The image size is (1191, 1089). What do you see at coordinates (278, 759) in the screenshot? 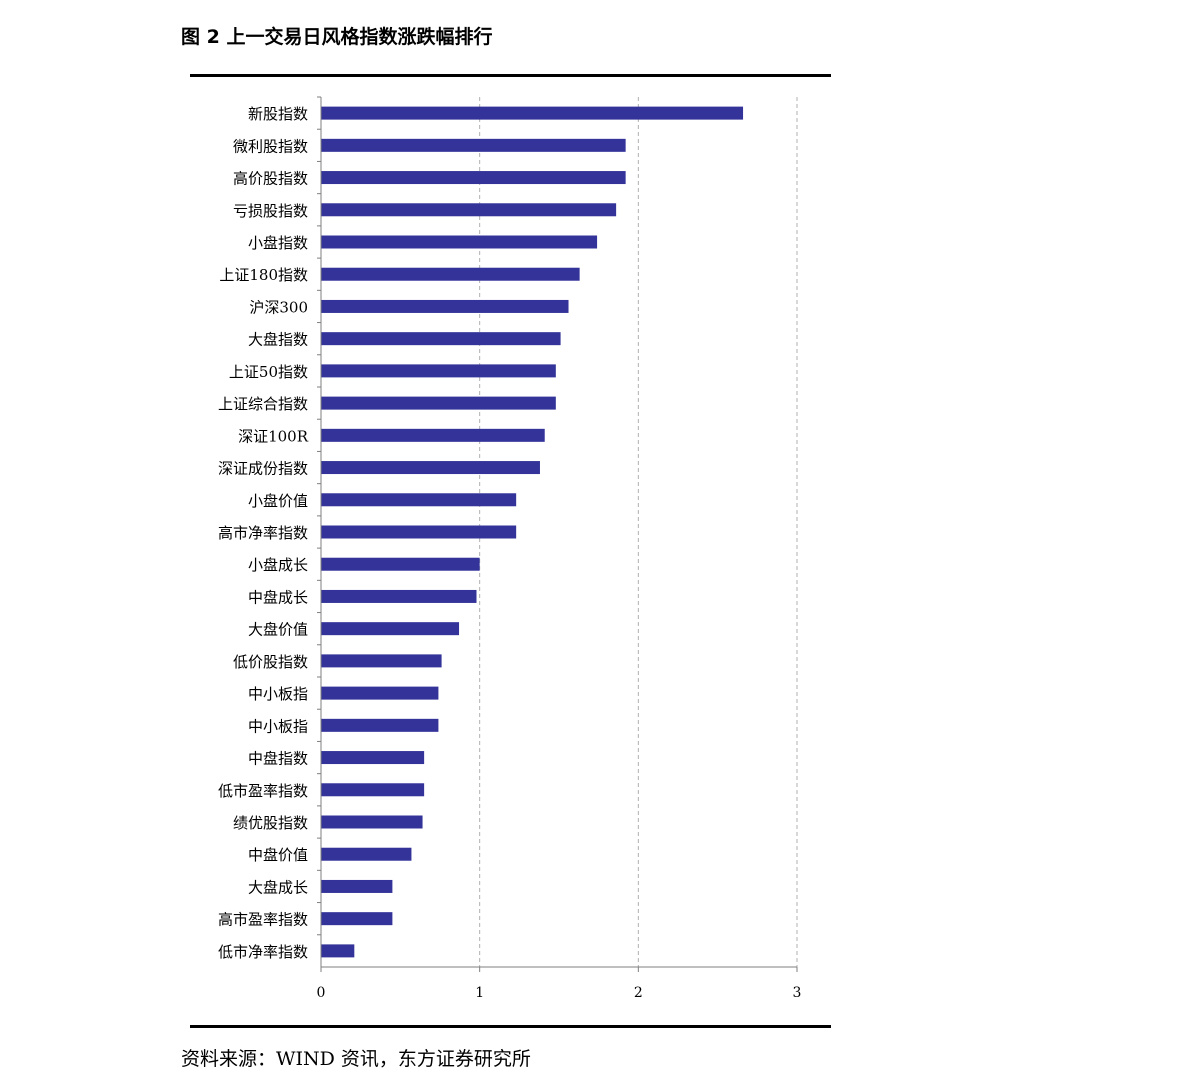
I see `category-label-20: 中盘指数` at bounding box center [278, 759].